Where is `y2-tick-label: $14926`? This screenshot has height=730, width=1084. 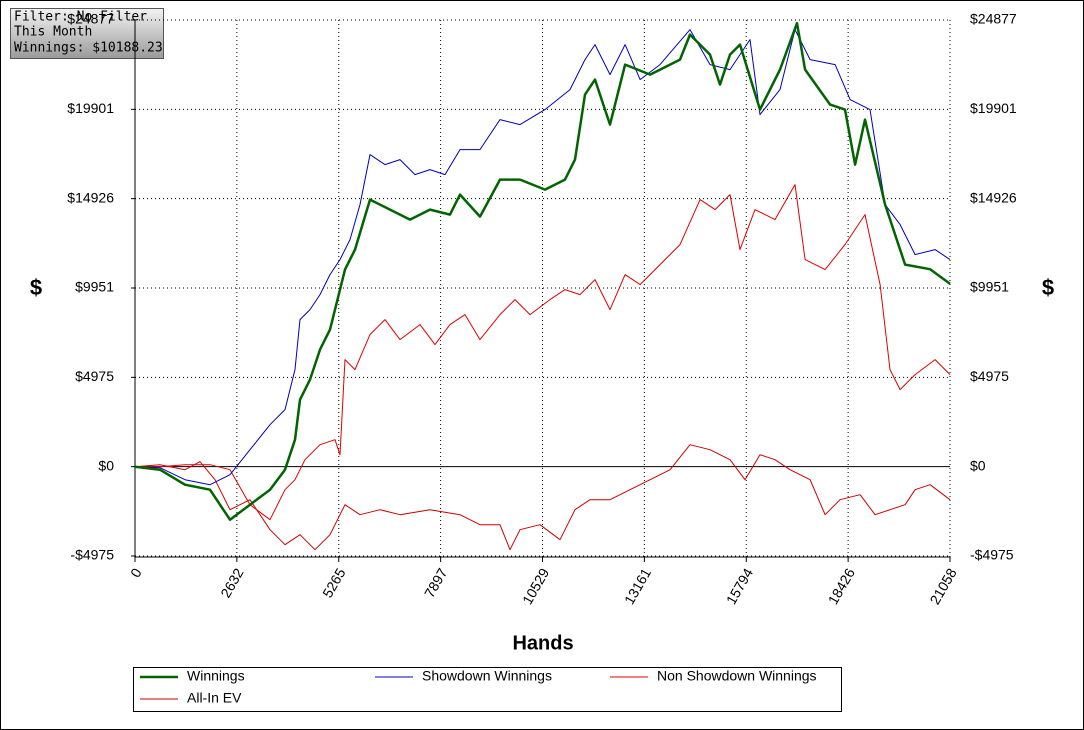 y2-tick-label: $14926 is located at coordinates (993, 197).